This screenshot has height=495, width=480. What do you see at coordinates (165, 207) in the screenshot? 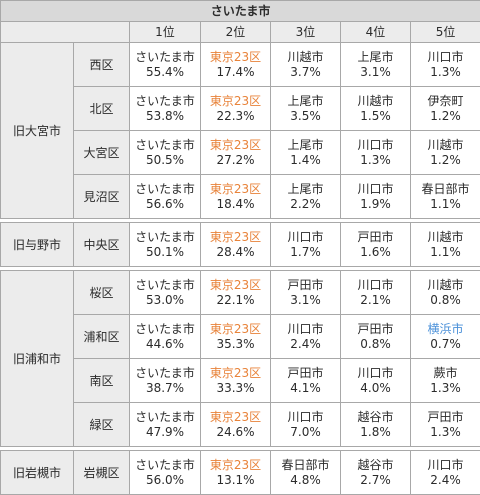
I see `destination-percent: 56.6%` at bounding box center [165, 207].